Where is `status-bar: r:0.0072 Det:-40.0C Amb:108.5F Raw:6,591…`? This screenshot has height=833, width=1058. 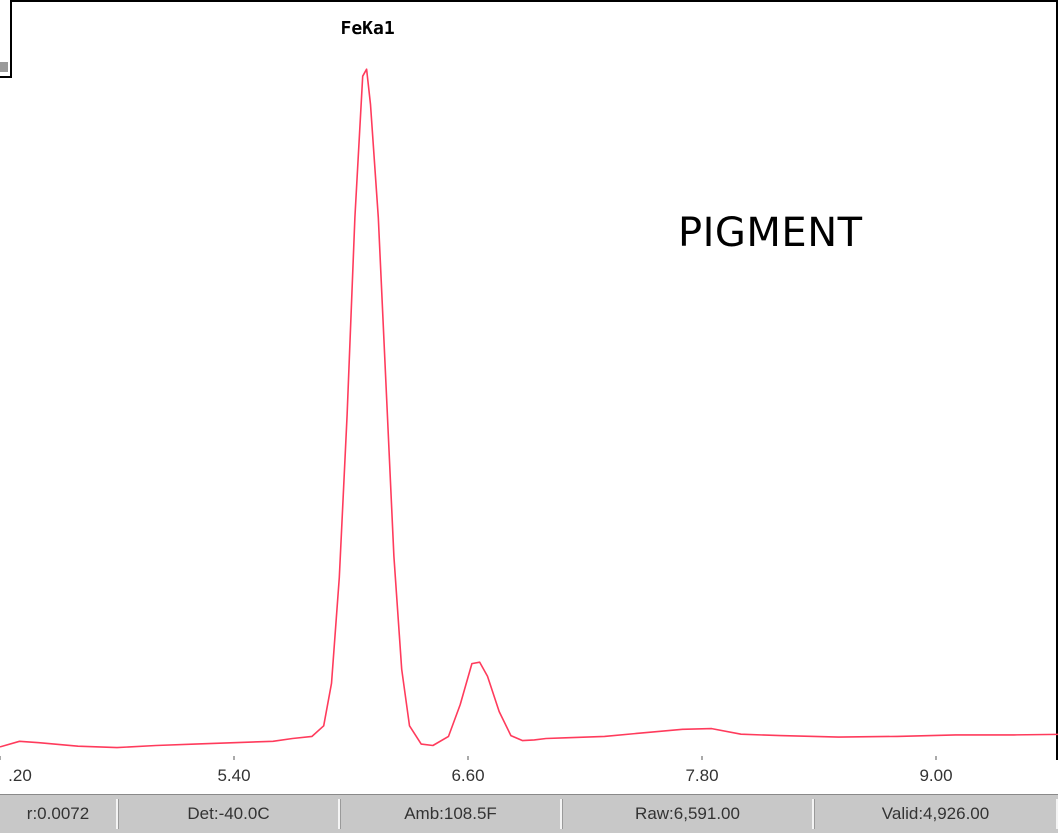
status-bar: r:0.0072 Det:-40.0C Amb:108.5F Raw:6,591… is located at coordinates (529, 813).